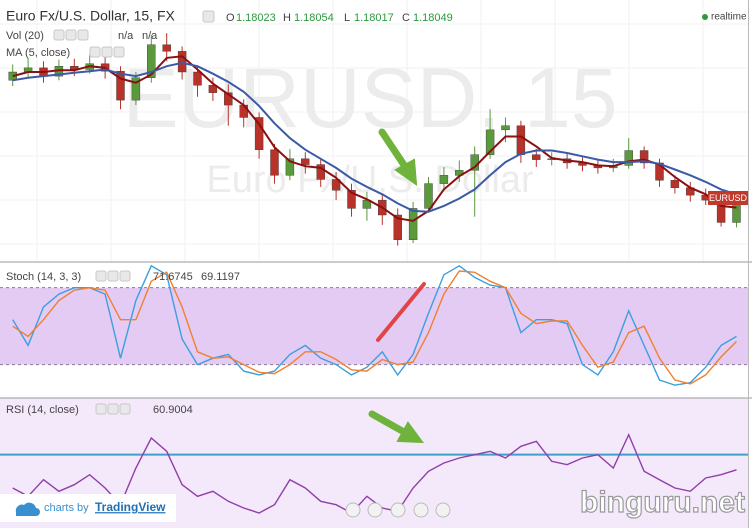 The image size is (752, 528). I want to click on price-tag, so click(728, 198).